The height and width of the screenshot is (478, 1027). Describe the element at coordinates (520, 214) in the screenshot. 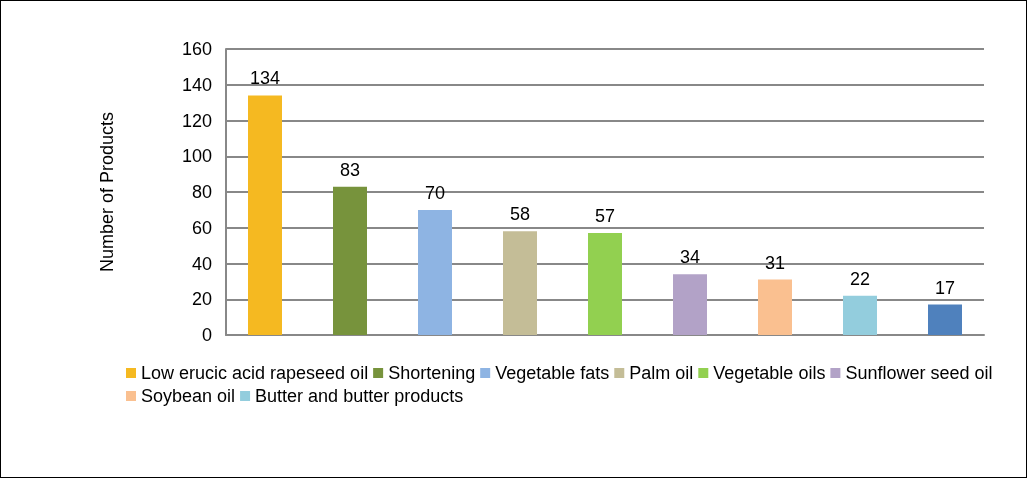

I see `data-label: 58` at that location.